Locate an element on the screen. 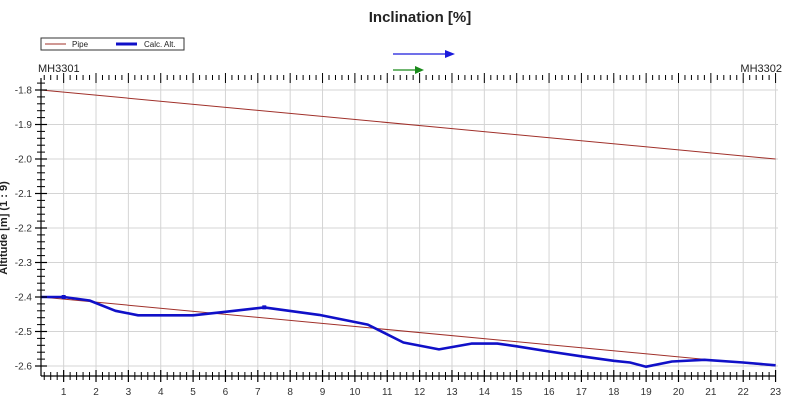 Image resolution: width=800 pixels, height=407 pixels. x-tick-label: 1 is located at coordinates (64, 392).